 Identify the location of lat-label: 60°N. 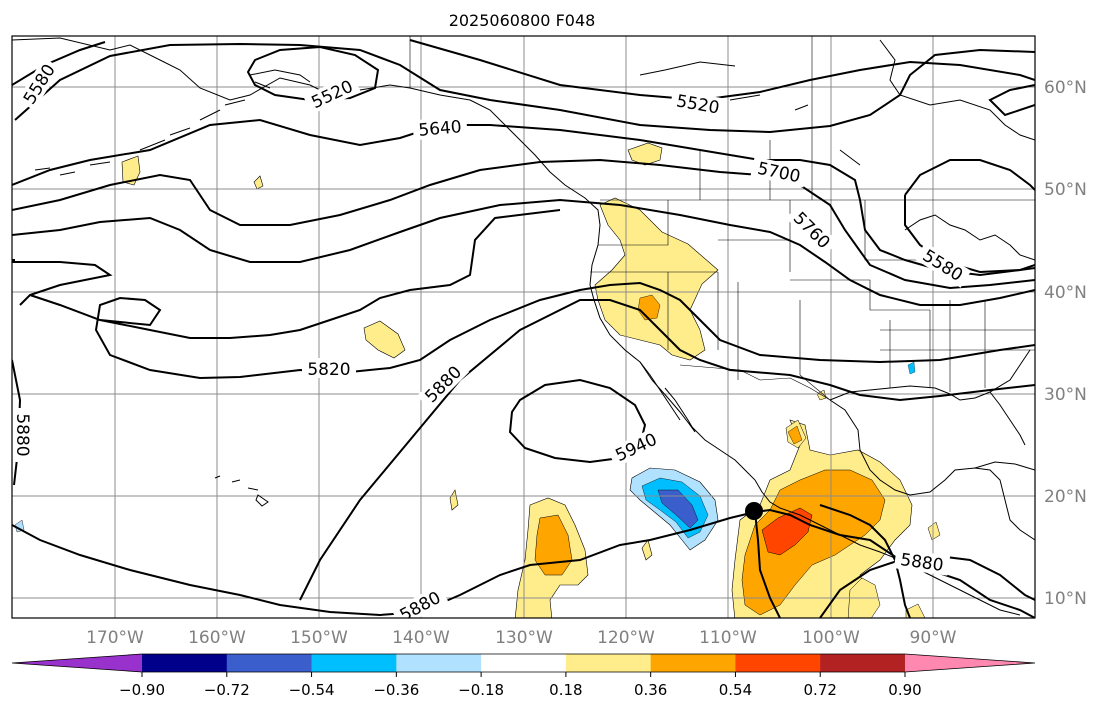
(1065, 88).